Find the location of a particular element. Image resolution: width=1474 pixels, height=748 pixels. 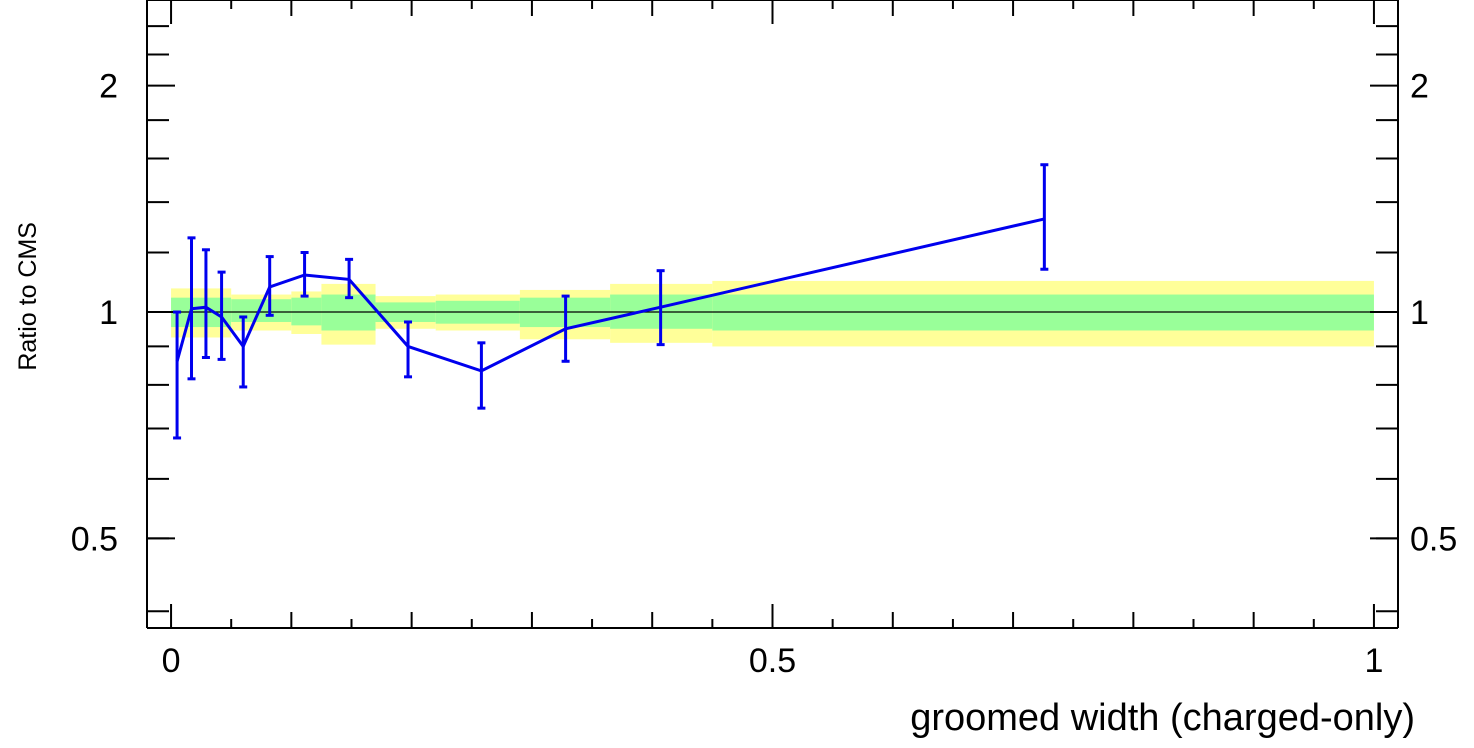

y-tick-label-left-1: 1 is located at coordinates (108, 313).